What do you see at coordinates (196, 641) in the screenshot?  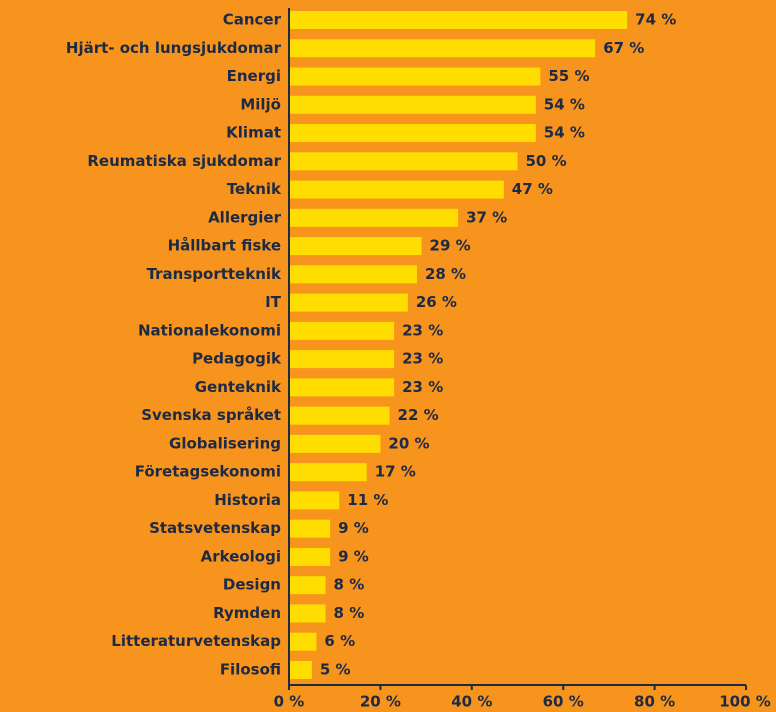 I see `category-label: Litteraturvetenskap` at bounding box center [196, 641].